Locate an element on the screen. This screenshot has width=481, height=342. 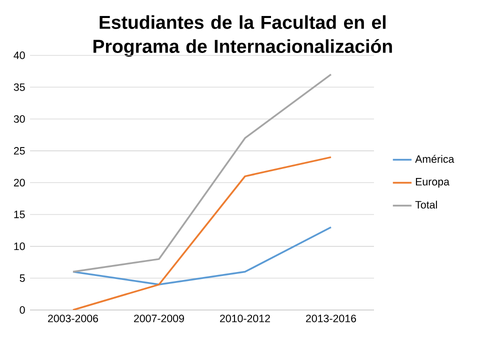
y-tick-label: 30 is located at coordinates (19, 119).